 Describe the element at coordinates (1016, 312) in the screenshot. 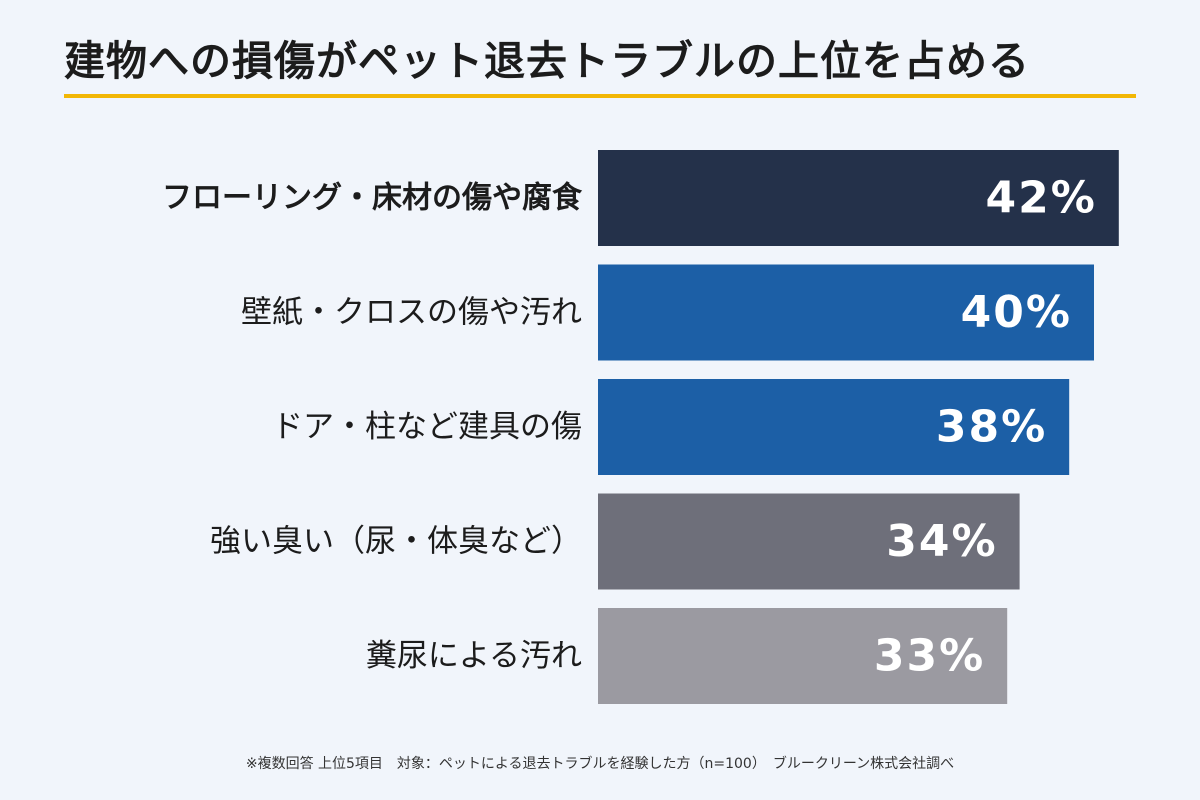

I see `value-label-2: 40%` at that location.